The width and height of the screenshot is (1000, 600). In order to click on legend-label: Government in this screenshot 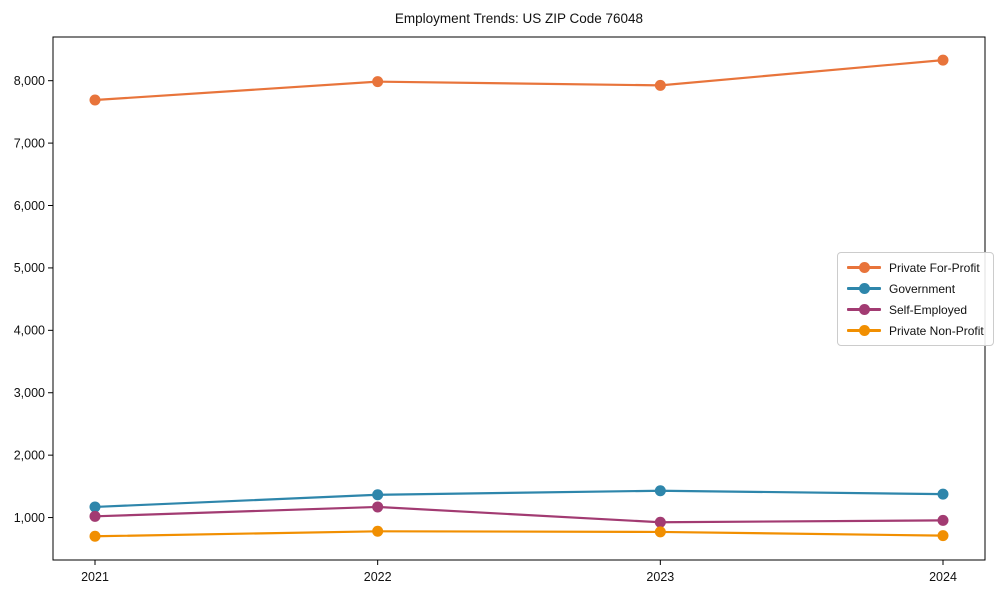, I will do `click(922, 288)`.